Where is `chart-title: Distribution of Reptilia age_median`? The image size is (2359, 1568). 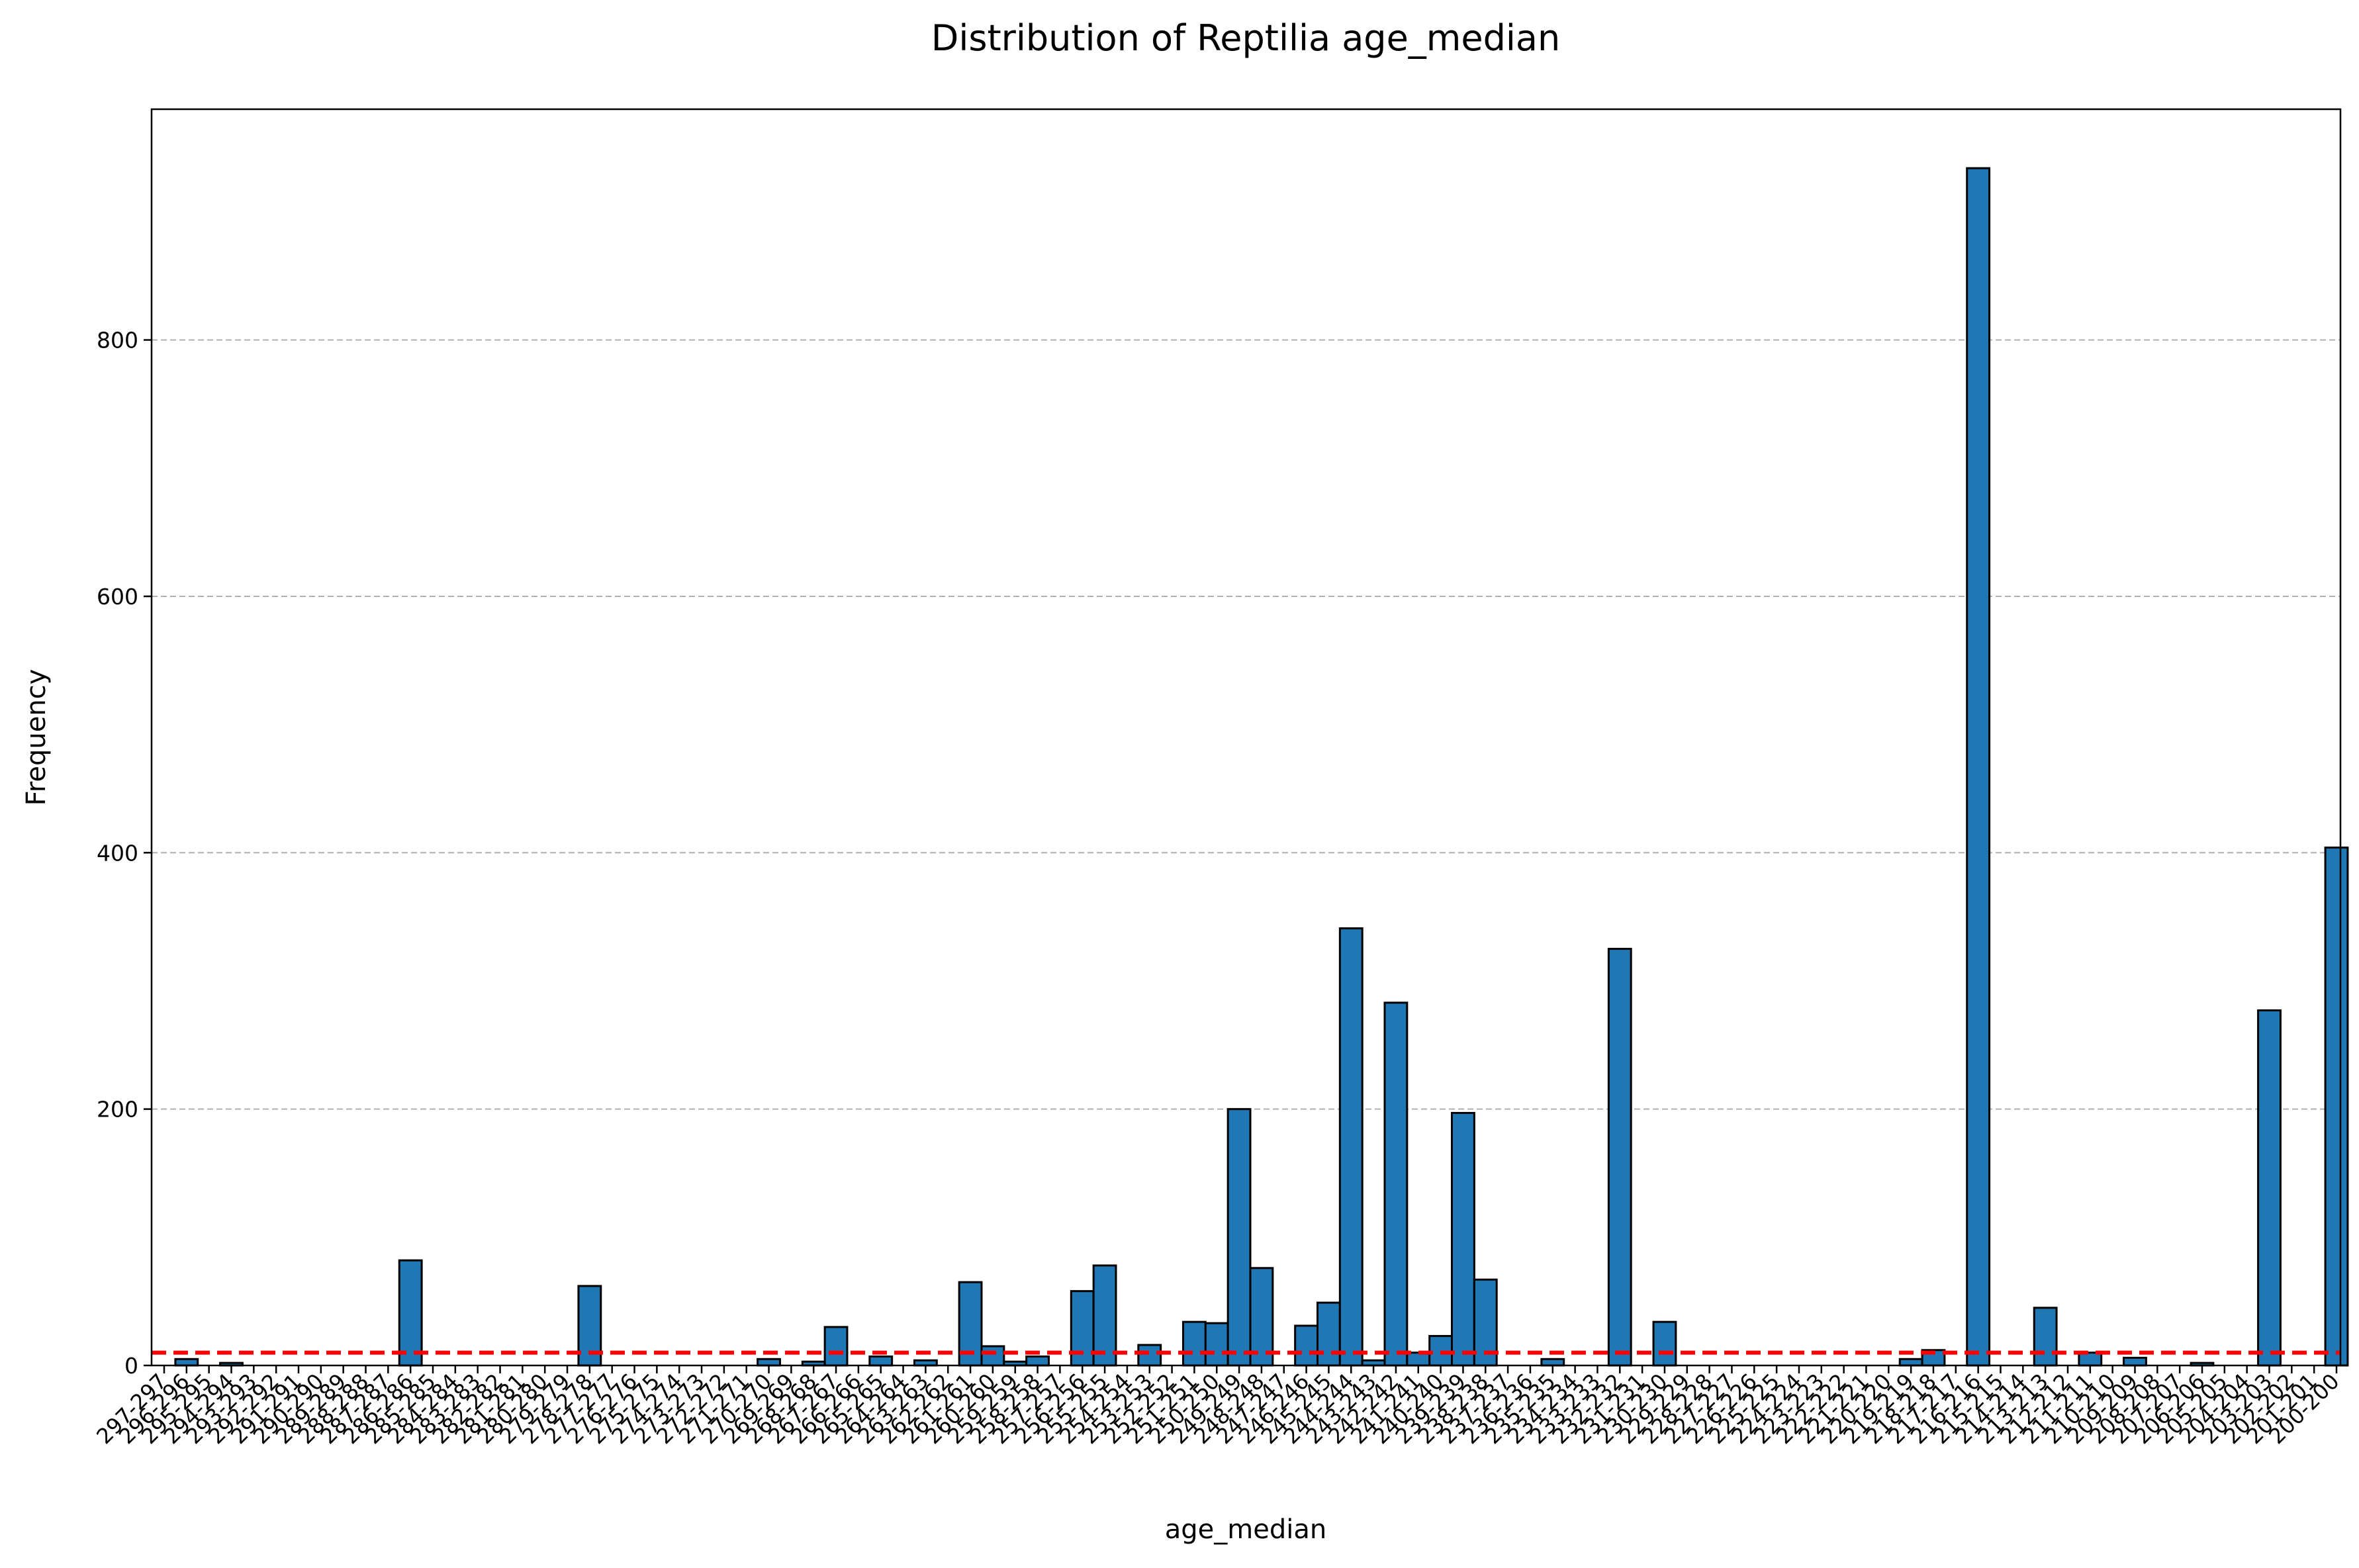 chart-title: Distribution of Reptilia age_median is located at coordinates (1245, 38).